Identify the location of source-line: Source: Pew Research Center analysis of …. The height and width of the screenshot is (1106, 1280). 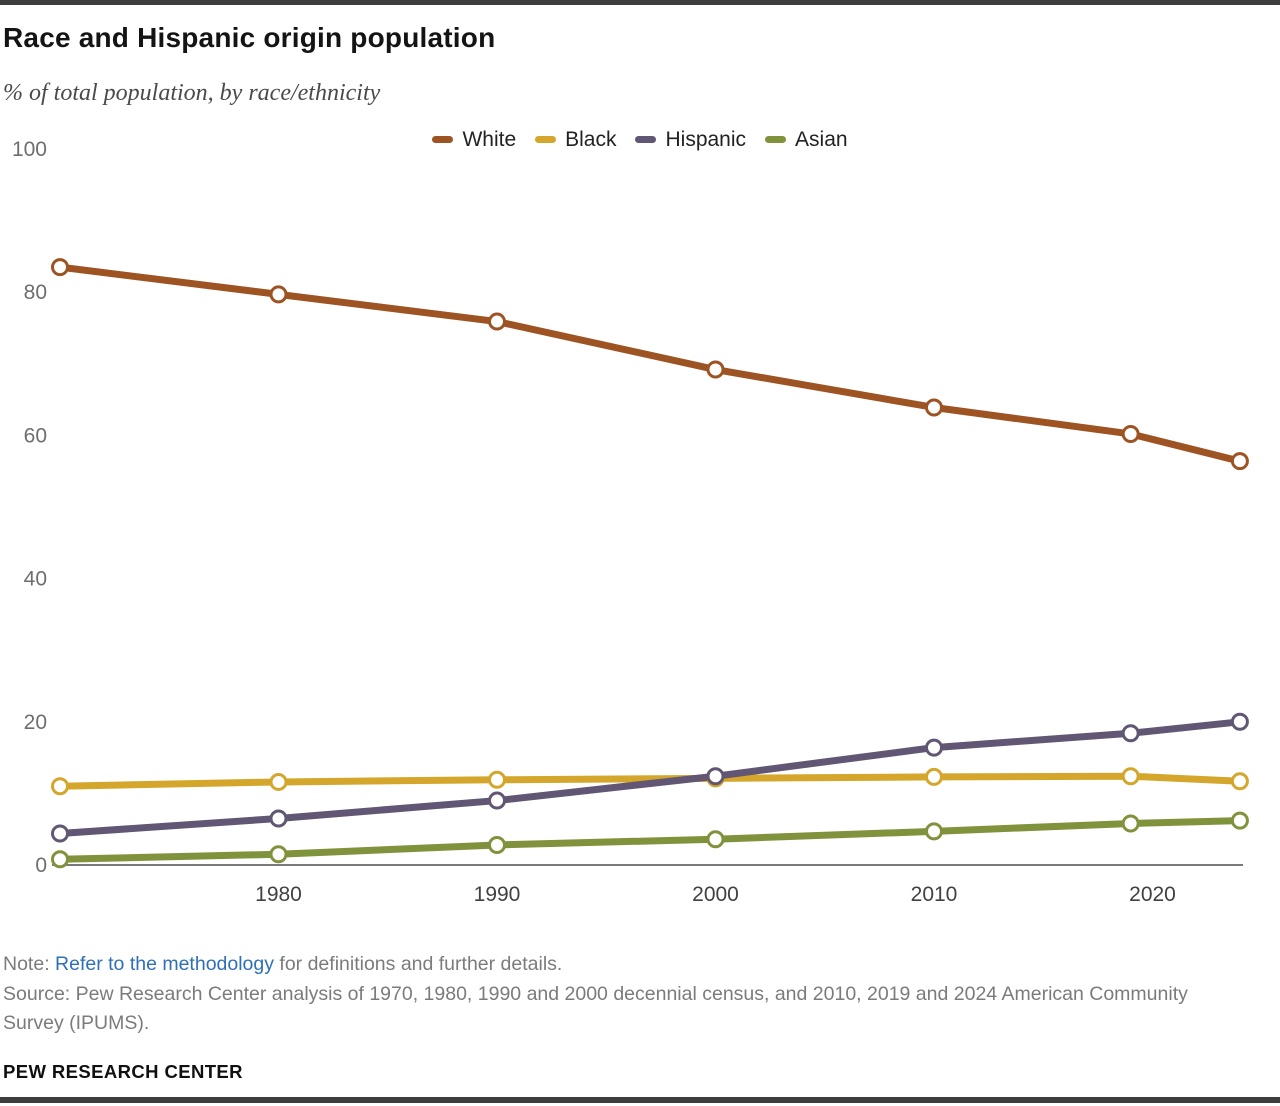
(595, 1008).